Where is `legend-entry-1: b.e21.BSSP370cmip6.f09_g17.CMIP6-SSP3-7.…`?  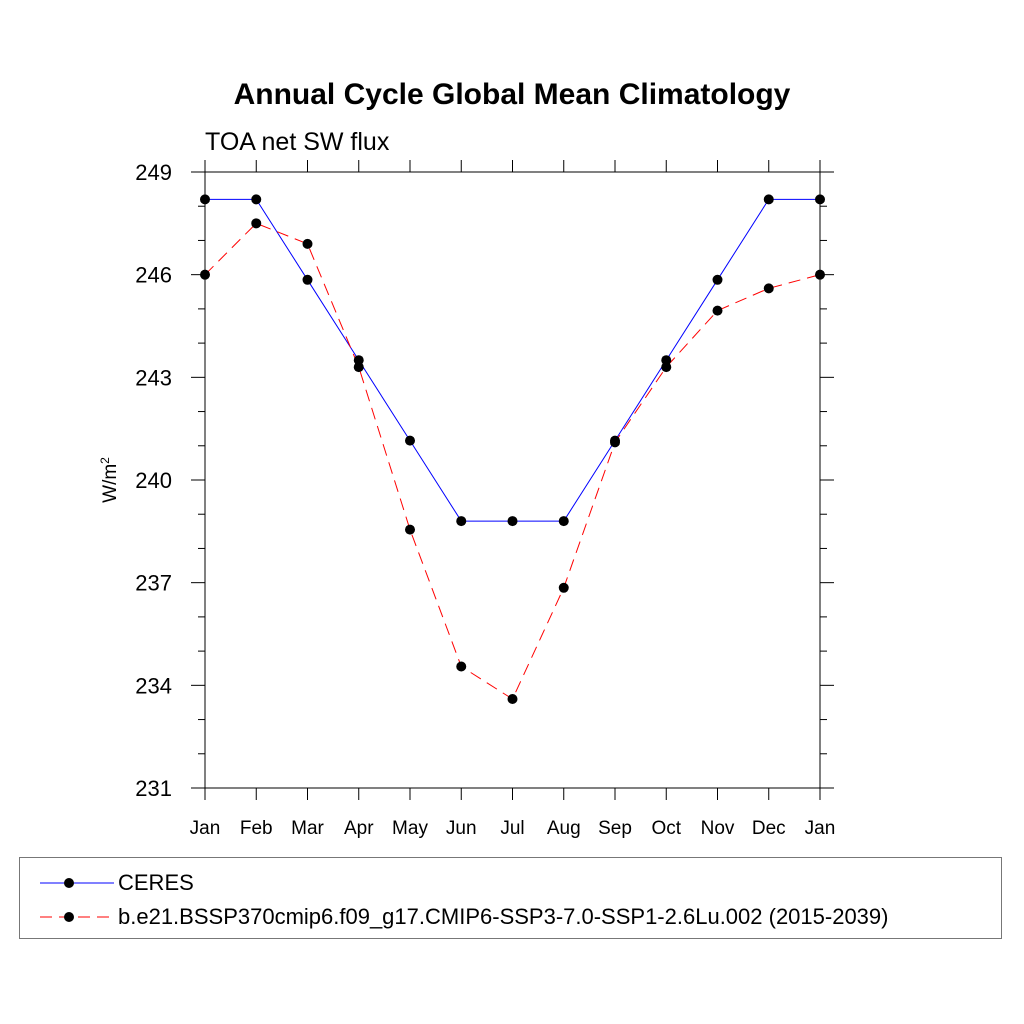
legend-entry-1: b.e21.BSSP370cmip6.f09_g17.CMIP6-SSP3-7.… is located at coordinates (454, 917).